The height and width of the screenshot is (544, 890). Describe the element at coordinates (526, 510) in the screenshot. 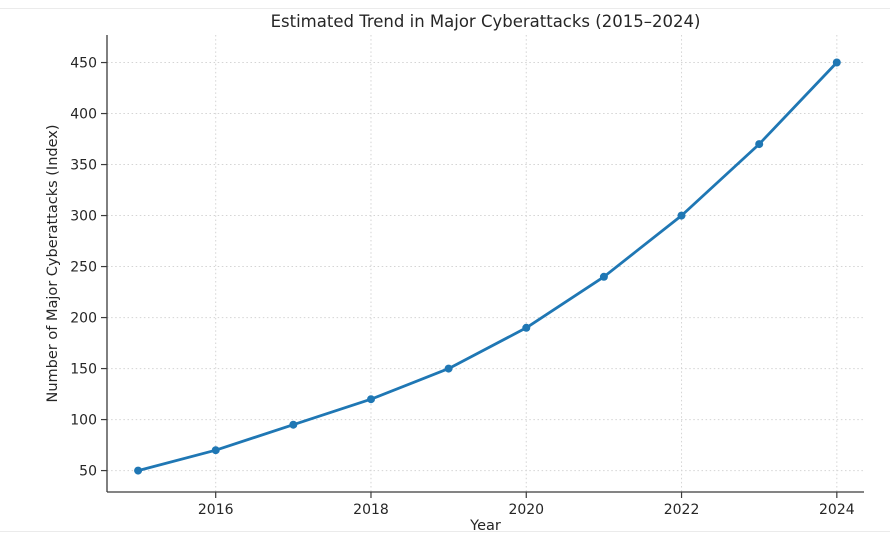

I see `x-tick-label: 2020` at that location.